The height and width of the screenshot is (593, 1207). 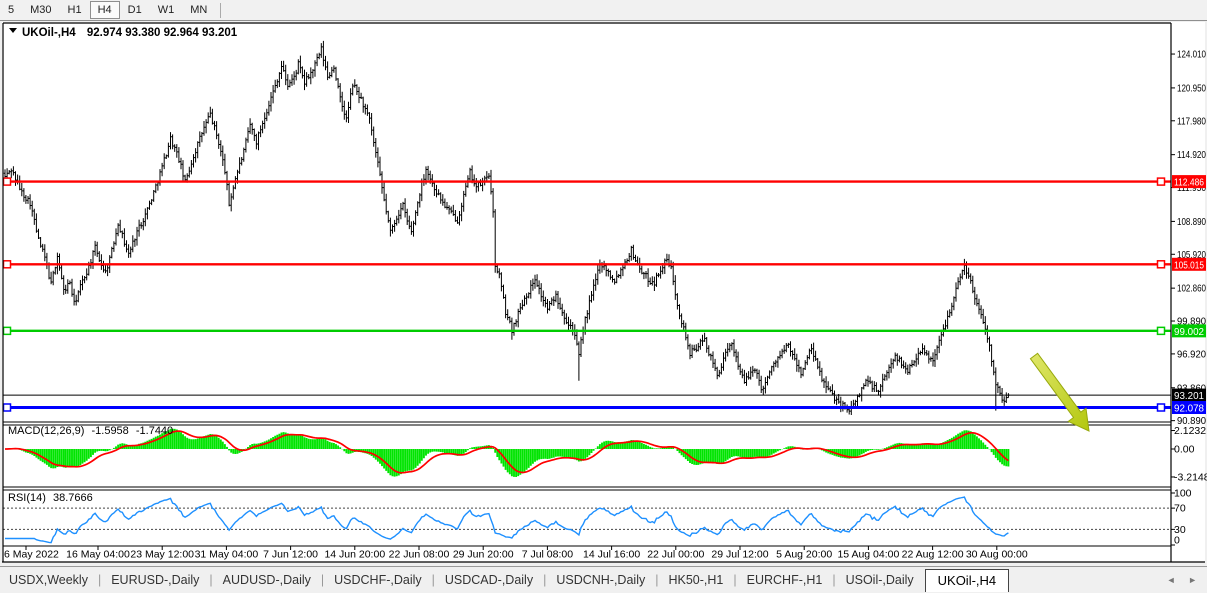 What do you see at coordinates (48, 580) in the screenshot?
I see `chart-tab-usdx-weekly: USDX,Weekly` at bounding box center [48, 580].